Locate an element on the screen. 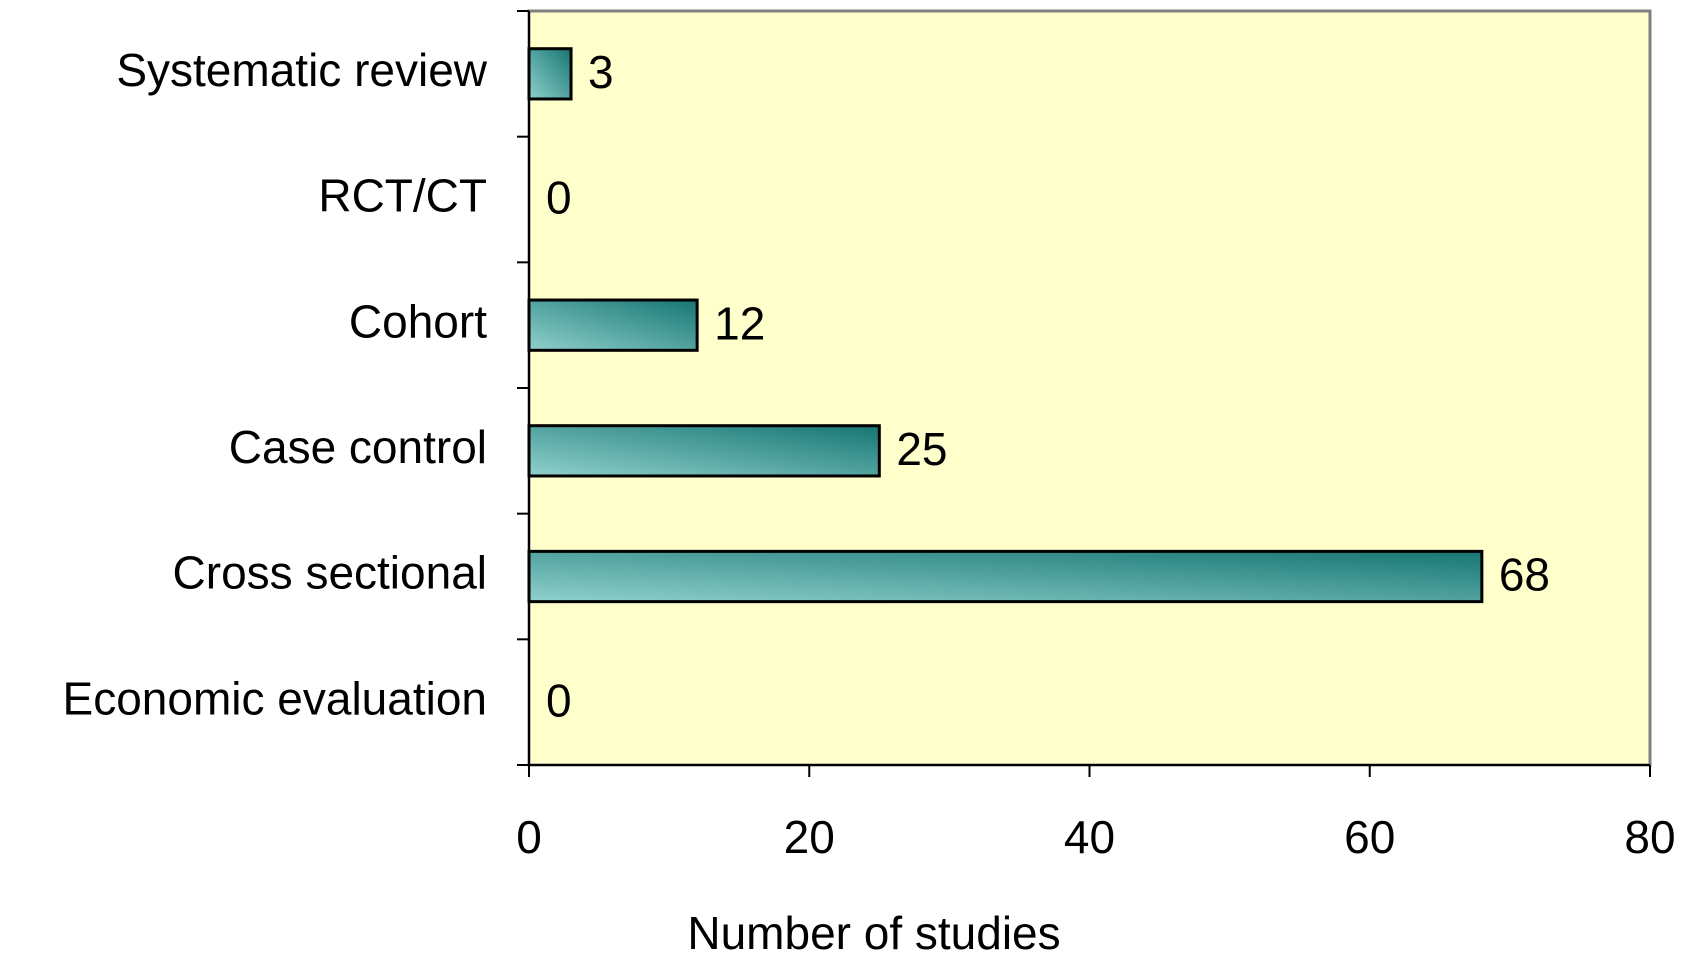  data-label: 3 is located at coordinates (601, 72).